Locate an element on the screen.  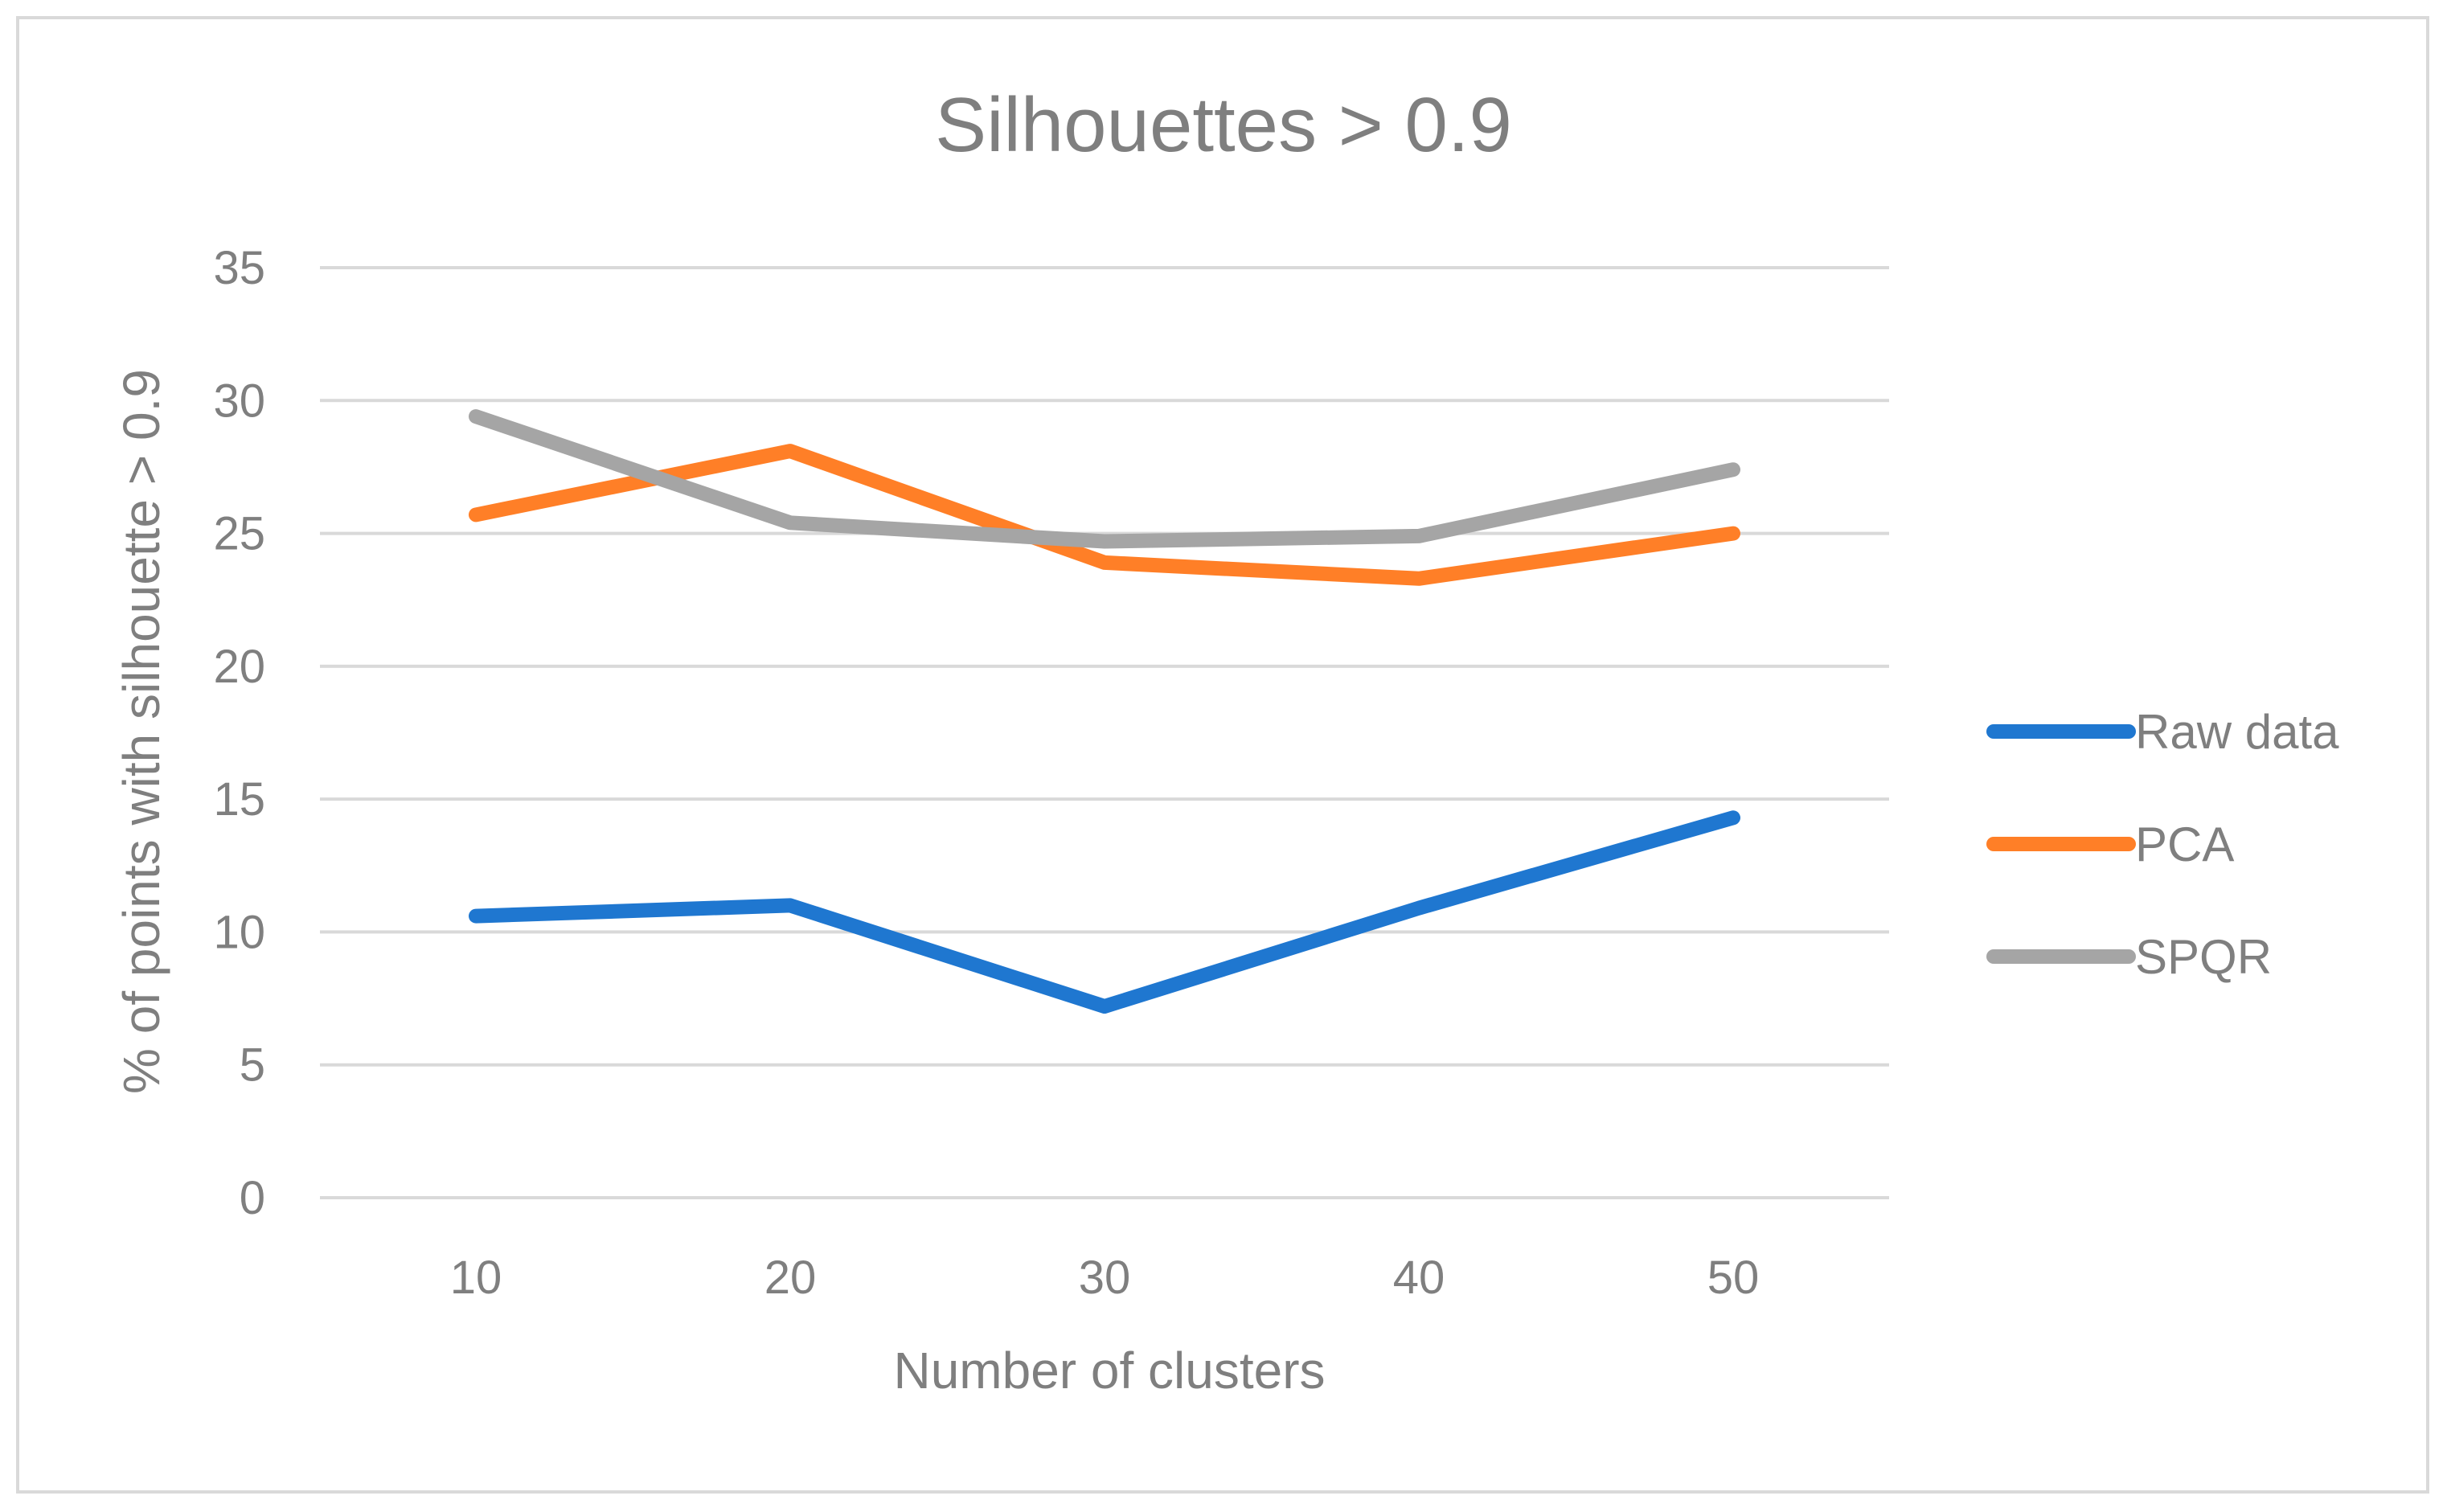
legend: Raw data PCA SPQR is located at coordinates (2162, 844).